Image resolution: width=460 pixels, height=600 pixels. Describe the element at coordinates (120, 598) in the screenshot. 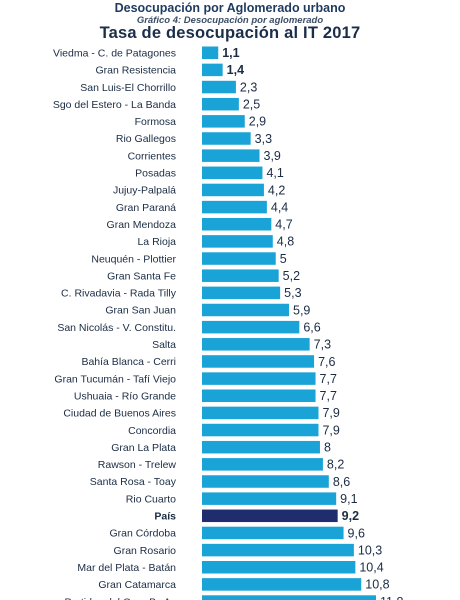

I see `category-label: Partidos del Gran Bs As` at that location.